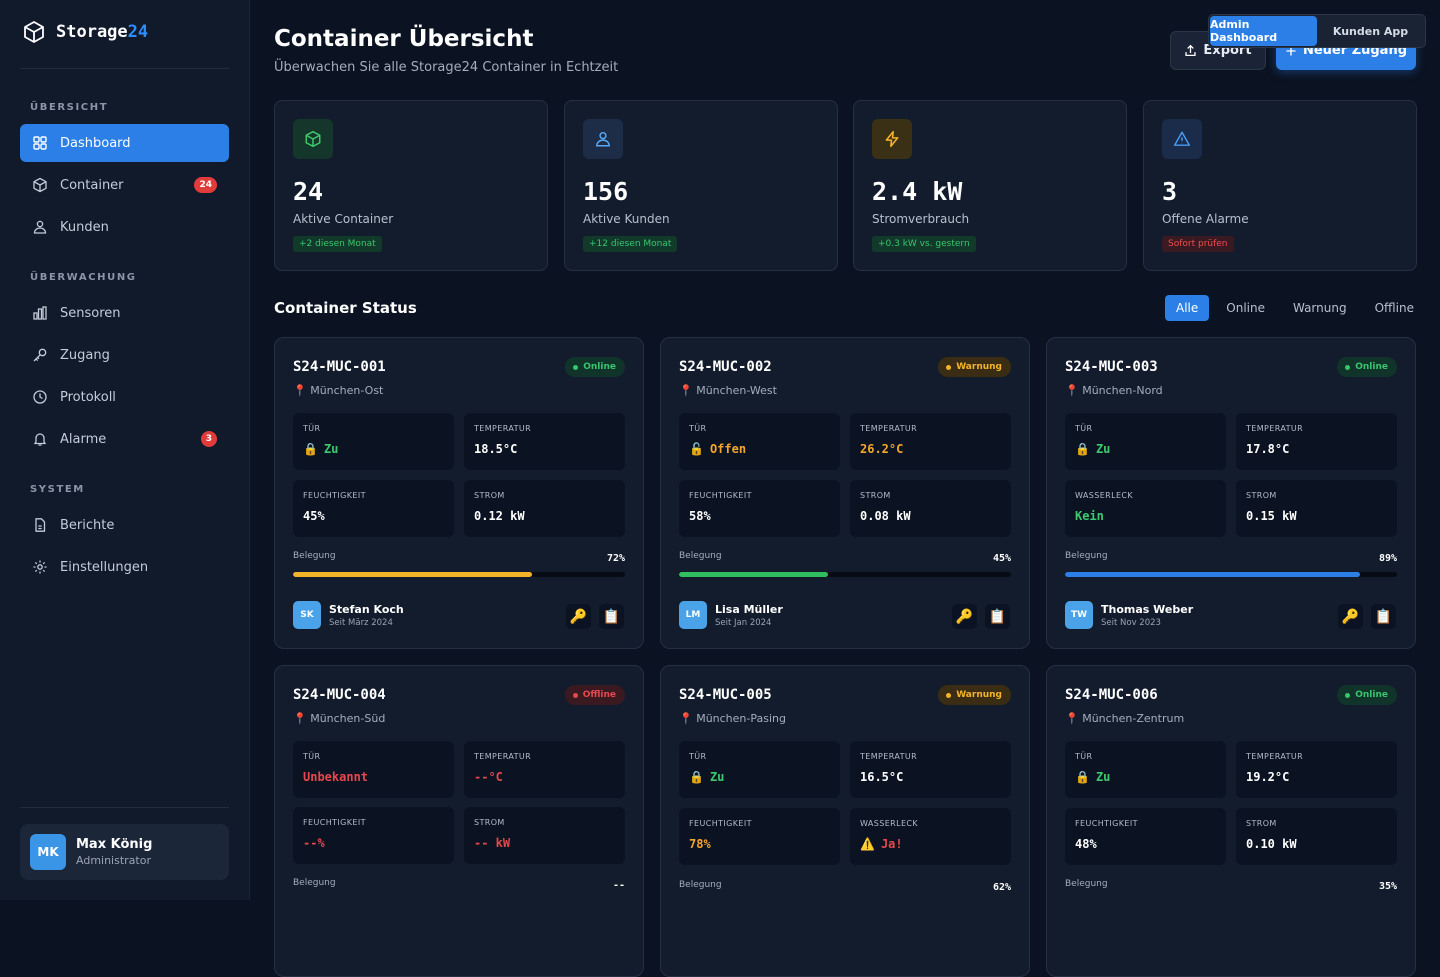  Describe the element at coordinates (124, 567) in the screenshot. I see `sidebar-item-einstellungen: Einstellungen` at that location.